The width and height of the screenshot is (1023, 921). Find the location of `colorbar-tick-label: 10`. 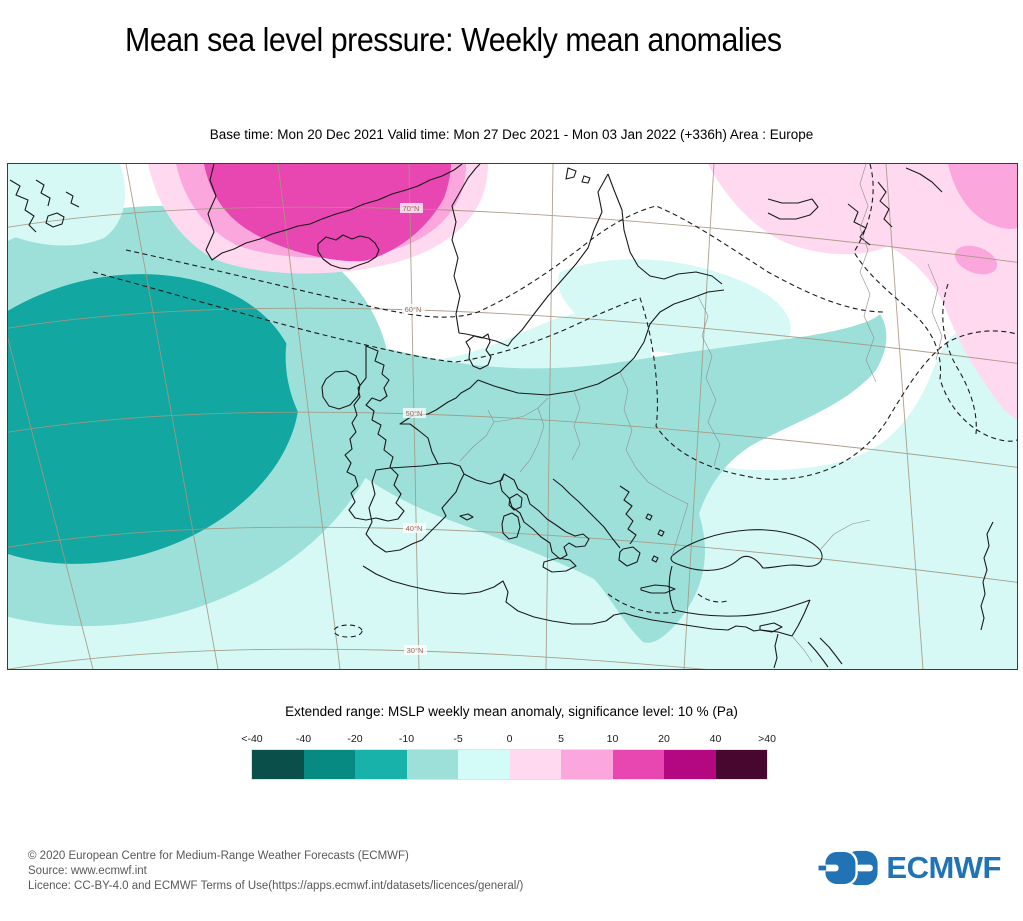

colorbar-tick-label: 10 is located at coordinates (612, 739).